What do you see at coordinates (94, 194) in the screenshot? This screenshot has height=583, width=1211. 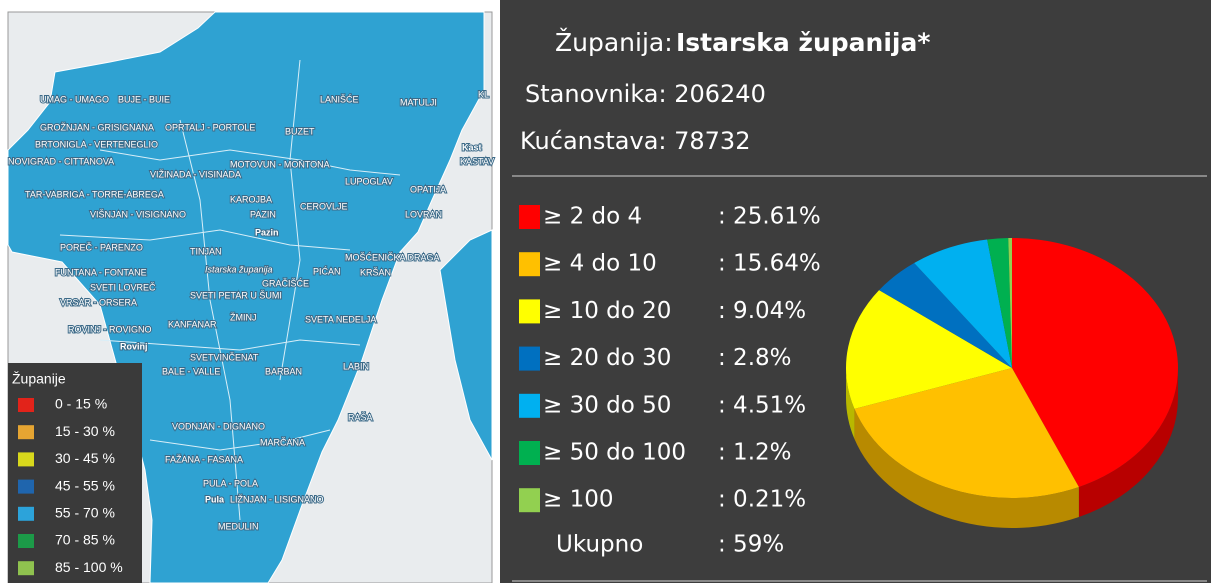 I see `map-label: TAR-VABRIGA - TORRE-ABREGA` at bounding box center [94, 194].